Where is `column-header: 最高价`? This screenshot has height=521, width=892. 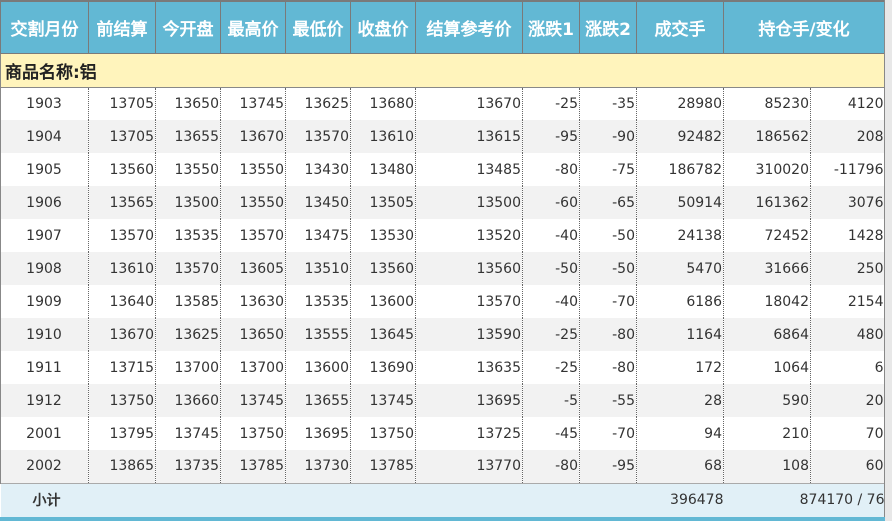
column-header: 最高价 is located at coordinates (253, 27).